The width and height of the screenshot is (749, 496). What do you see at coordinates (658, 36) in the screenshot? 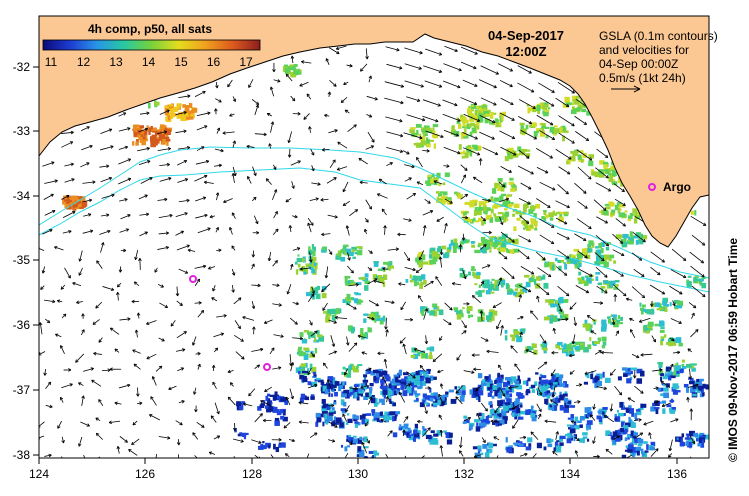
I see `legend-line-1: GSLA (0.1m contours)` at bounding box center [658, 36].